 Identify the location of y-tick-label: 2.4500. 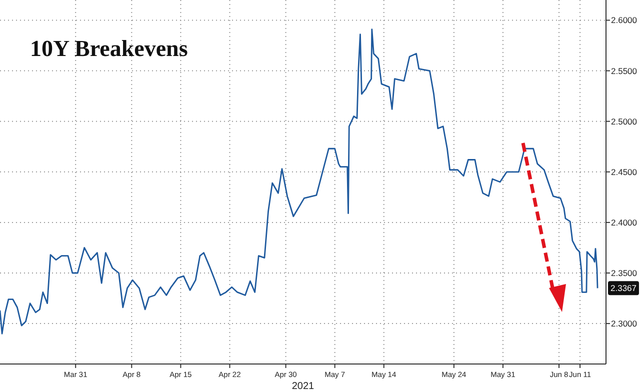
(624, 171).